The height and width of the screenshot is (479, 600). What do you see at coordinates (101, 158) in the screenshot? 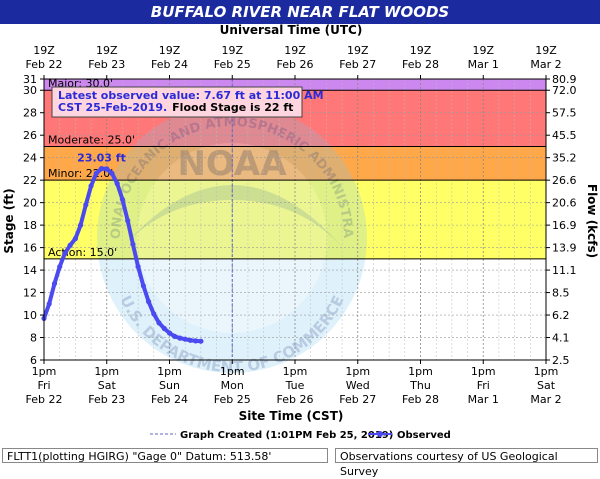
I see `peak-label: 23.03 ft` at bounding box center [101, 158].